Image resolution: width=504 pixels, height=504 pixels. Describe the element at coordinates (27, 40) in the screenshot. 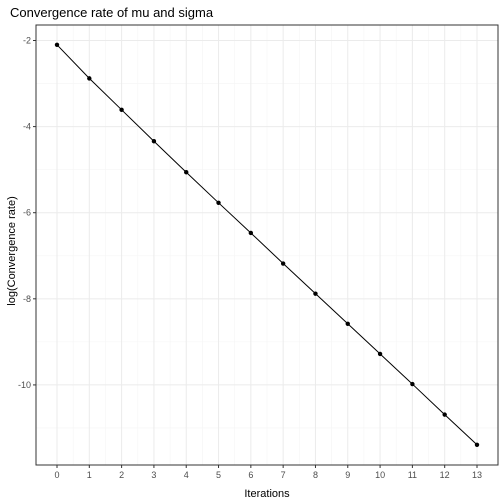

I see `y-tick-label: -2` at that location.